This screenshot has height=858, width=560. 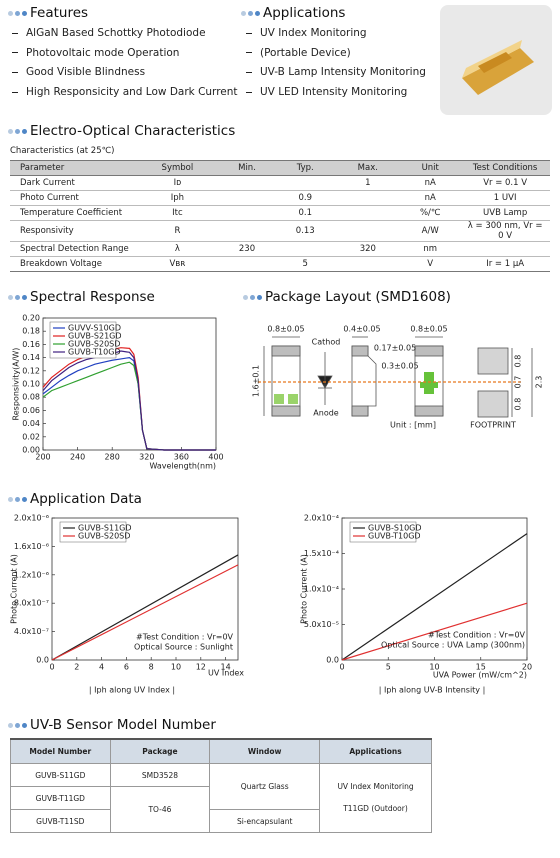 I want to click on list-item: Good Visible Blindness, so click(x=78, y=72).